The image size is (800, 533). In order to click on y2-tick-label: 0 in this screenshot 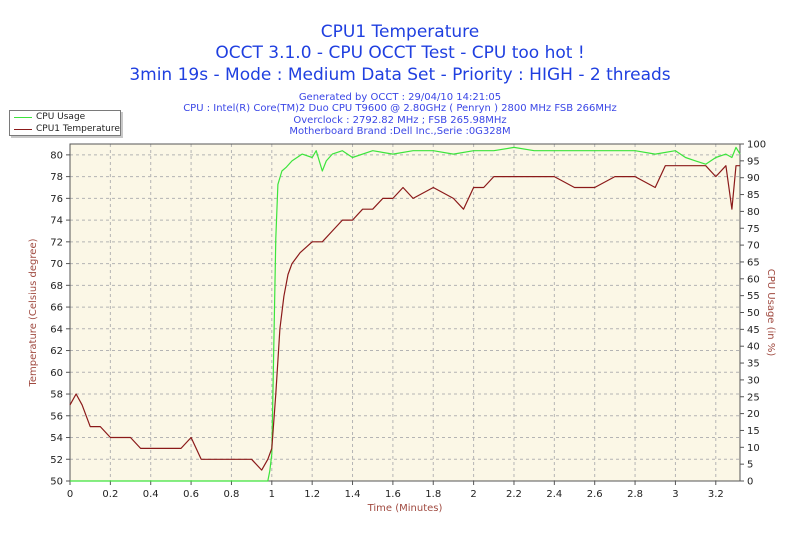, I will do `click(750, 482)`.